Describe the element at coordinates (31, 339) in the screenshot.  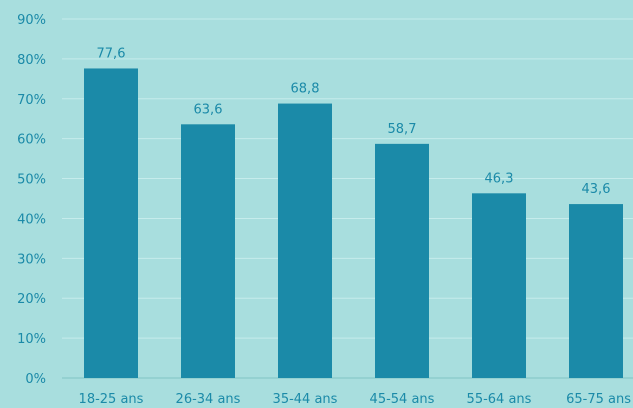
I see `y-tick-label: 10%` at that location.